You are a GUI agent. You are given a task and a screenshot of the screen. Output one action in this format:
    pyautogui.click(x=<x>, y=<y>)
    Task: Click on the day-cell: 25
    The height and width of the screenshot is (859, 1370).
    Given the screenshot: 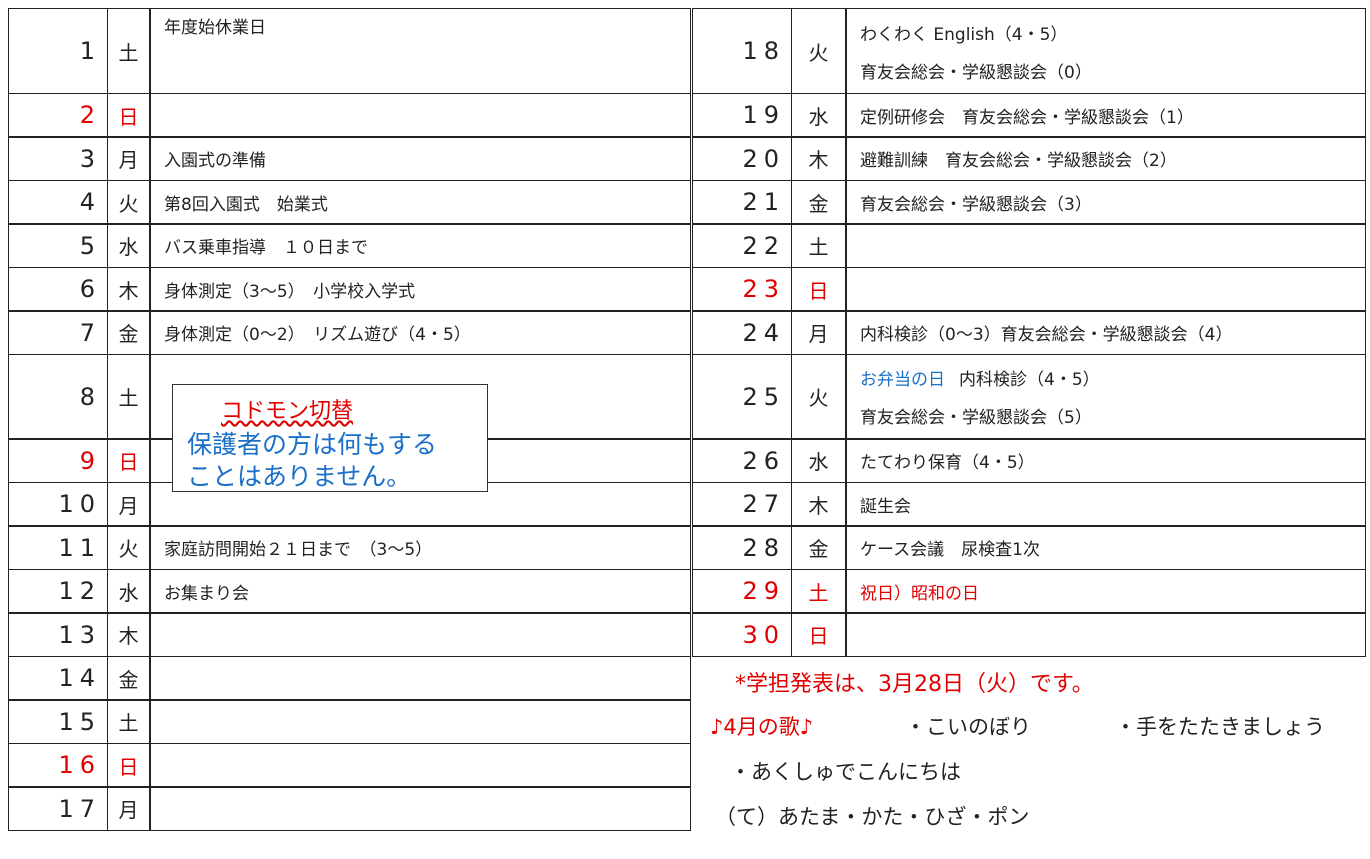 What is the action you would take?
    pyautogui.click(x=742, y=396)
    